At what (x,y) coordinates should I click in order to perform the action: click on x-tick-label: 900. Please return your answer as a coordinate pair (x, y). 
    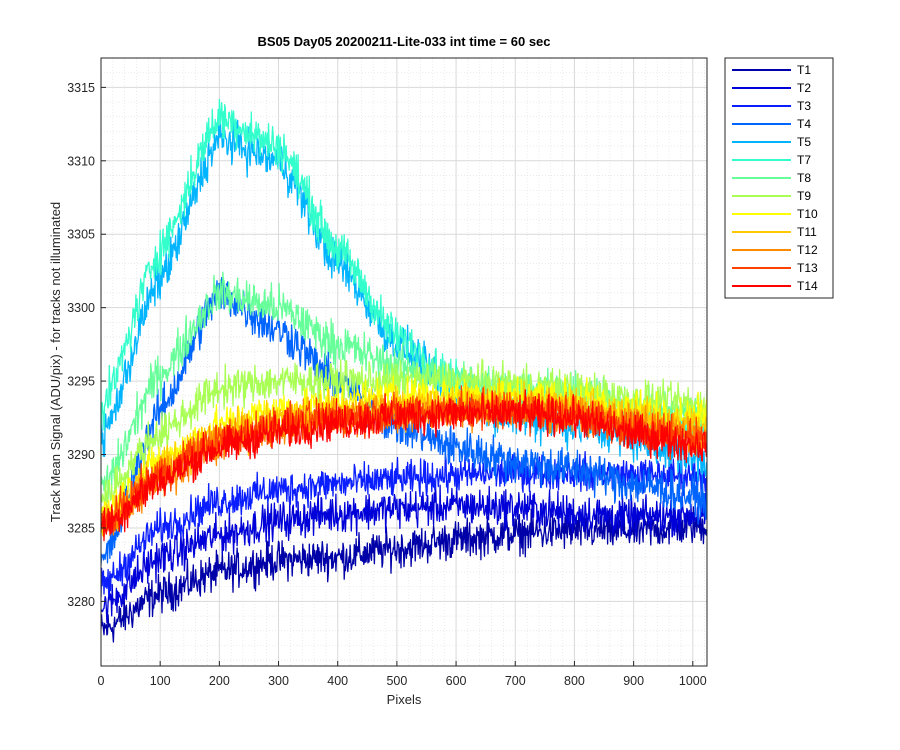
    Looking at the image, I should click on (633, 681).